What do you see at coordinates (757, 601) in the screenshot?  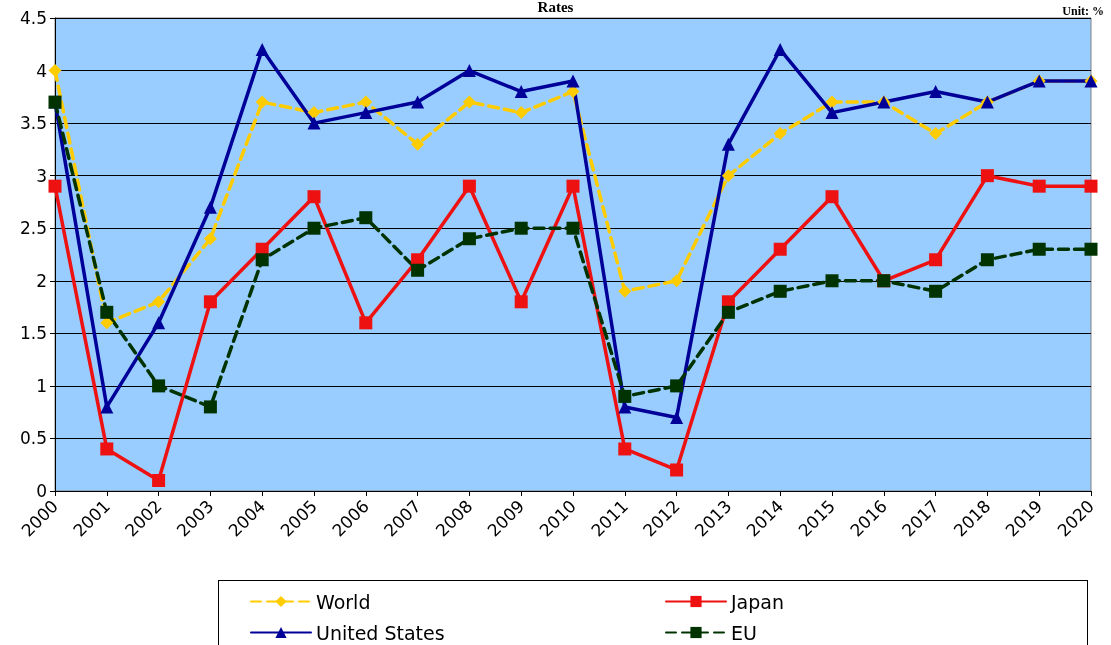 I see `legend-label: Japan` at bounding box center [757, 601].